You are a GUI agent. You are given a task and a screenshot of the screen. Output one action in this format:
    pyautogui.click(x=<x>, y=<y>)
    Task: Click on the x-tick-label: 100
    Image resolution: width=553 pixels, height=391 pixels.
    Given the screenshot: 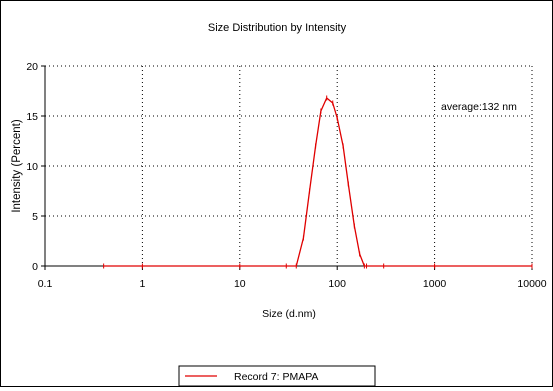 What is the action you would take?
    pyautogui.click(x=337, y=284)
    